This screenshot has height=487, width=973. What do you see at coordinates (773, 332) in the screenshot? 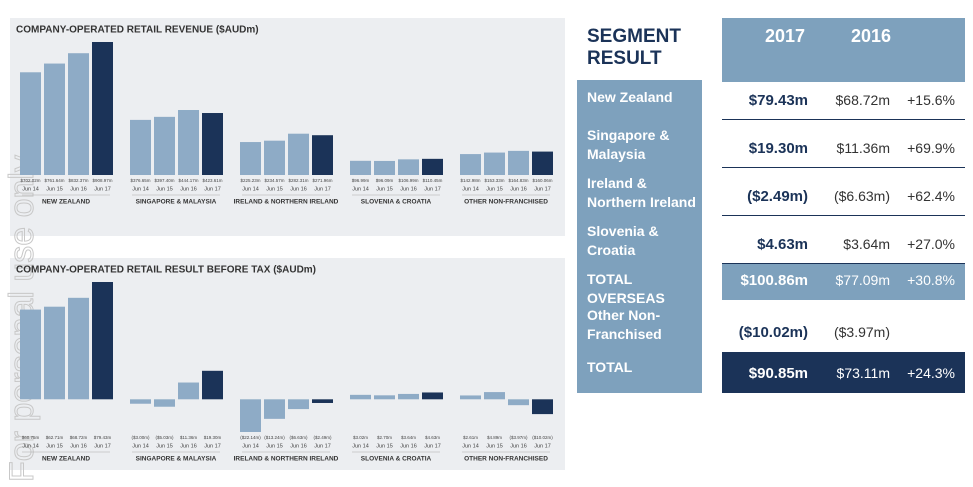
I see `value-2017: ($10.02m)` at bounding box center [773, 332].